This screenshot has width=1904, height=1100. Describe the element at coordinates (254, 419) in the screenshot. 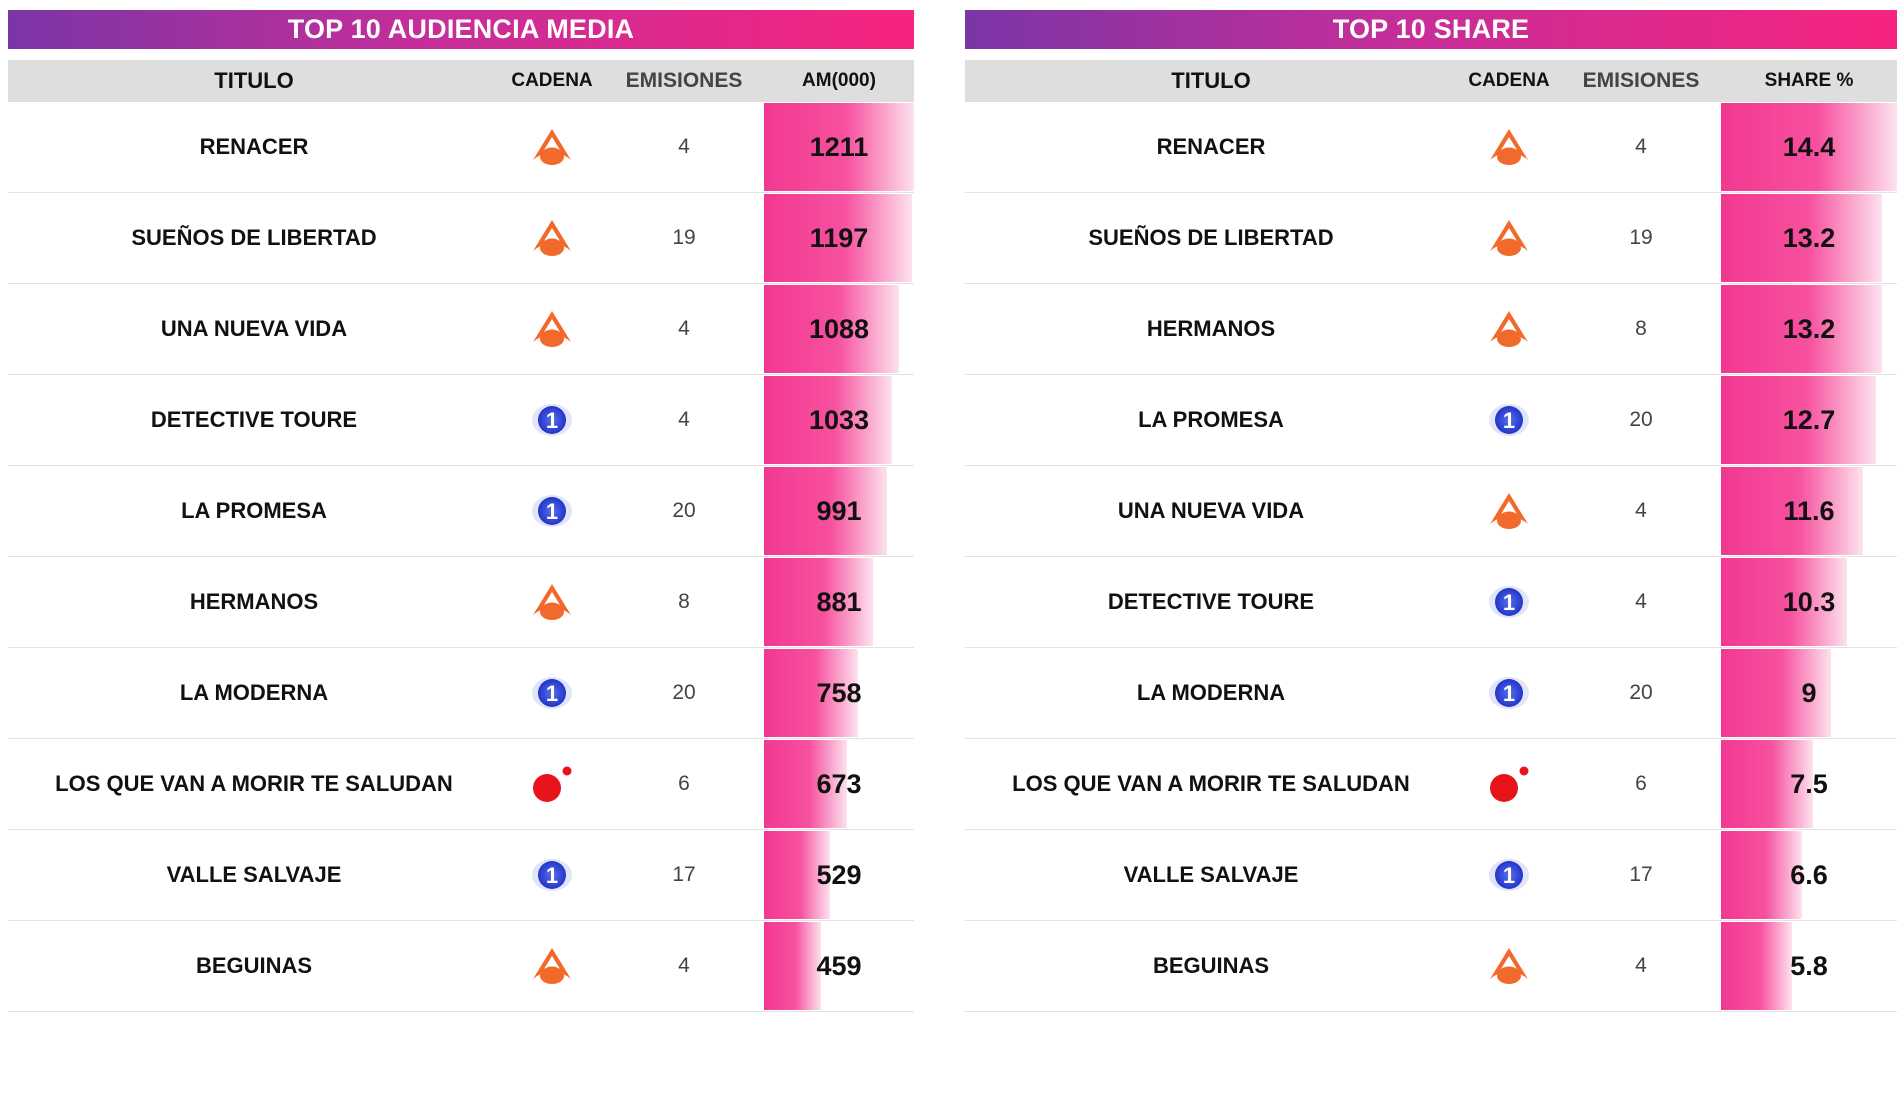

I see `row-title: DETECTIVE TOURE` at that location.